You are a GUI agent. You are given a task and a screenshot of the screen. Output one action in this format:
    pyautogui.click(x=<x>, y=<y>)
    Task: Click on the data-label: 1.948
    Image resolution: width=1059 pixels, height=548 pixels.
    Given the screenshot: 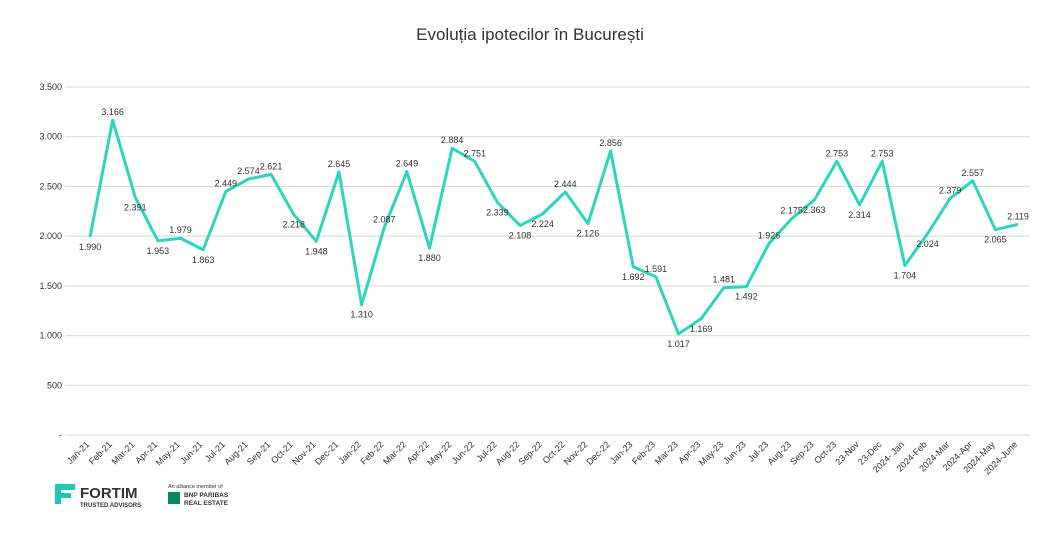 What is the action you would take?
    pyautogui.click(x=316, y=251)
    